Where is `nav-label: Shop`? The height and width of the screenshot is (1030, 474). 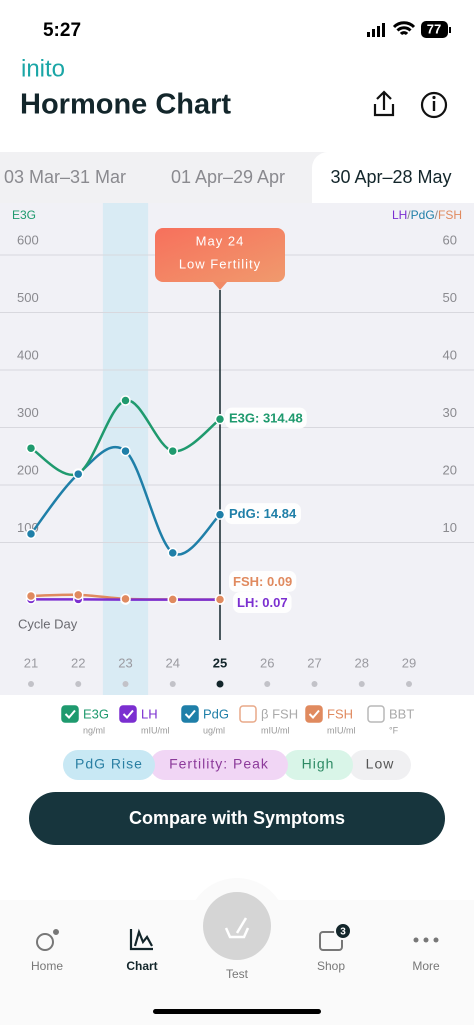 nav-label: Shop is located at coordinates (331, 966).